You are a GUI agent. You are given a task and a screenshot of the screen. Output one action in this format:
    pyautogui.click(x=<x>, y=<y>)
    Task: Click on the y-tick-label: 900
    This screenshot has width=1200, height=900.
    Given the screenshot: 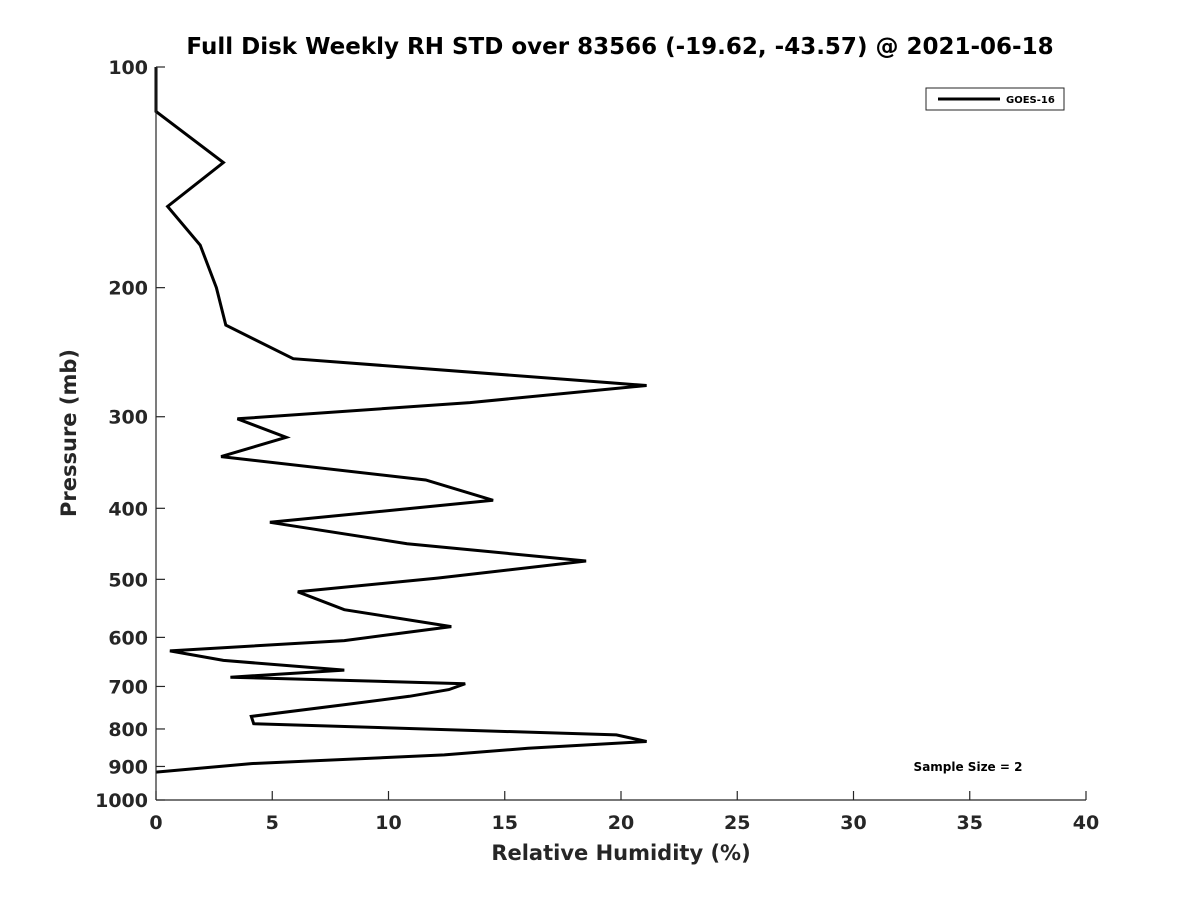 What is the action you would take?
    pyautogui.click(x=128, y=767)
    